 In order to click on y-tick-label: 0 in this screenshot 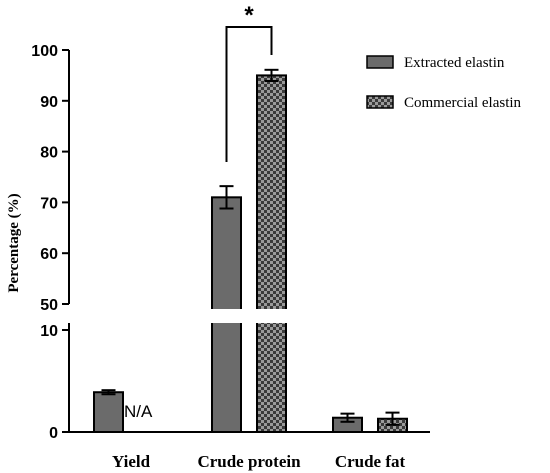, I will do `click(53, 433)`.